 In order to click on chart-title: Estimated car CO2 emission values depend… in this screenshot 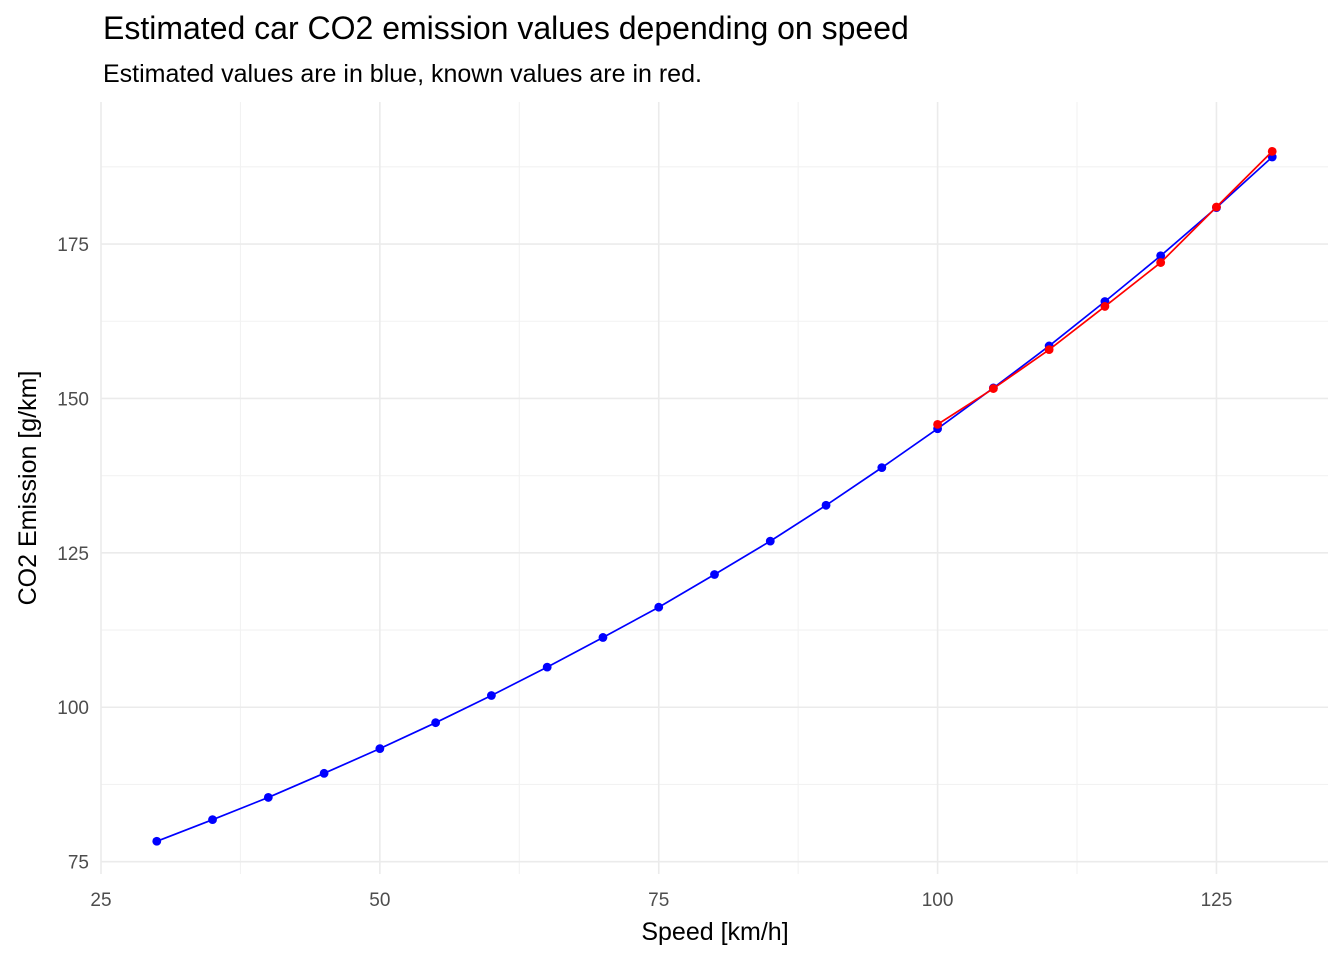, I will do `click(506, 28)`.